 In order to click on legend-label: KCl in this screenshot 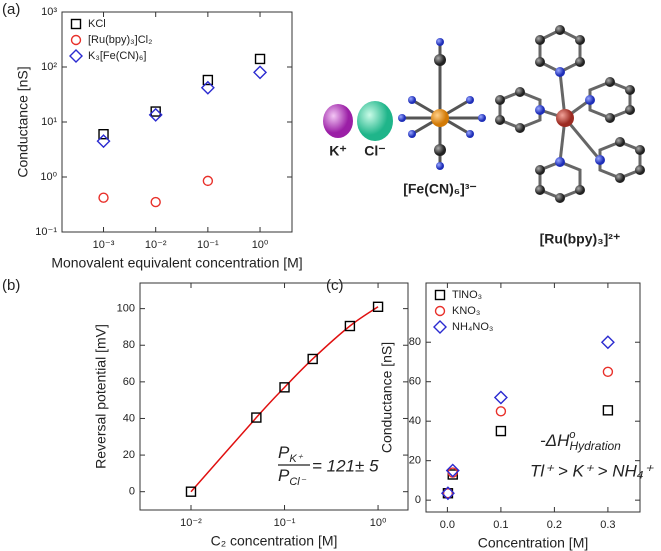, I will do `click(97, 24)`.